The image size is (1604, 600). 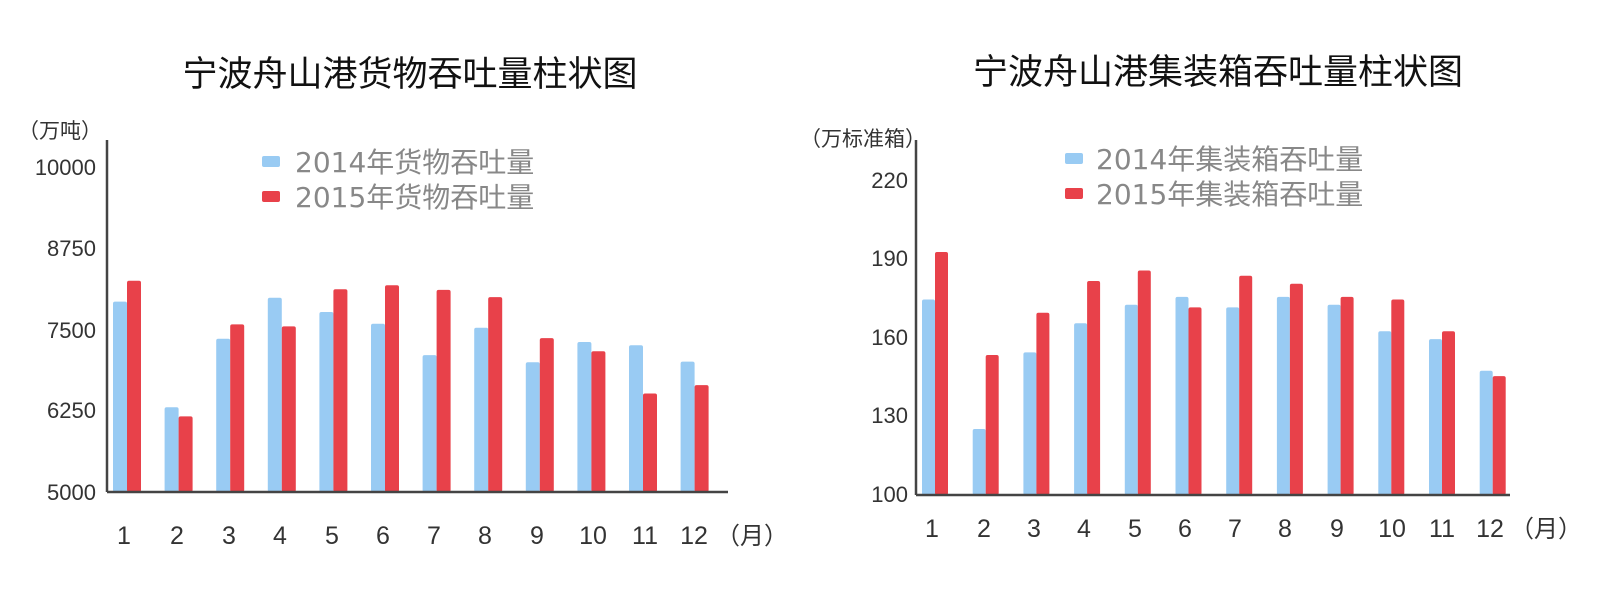 What do you see at coordinates (71, 410) in the screenshot?
I see `y-tick-label: 6250` at bounding box center [71, 410].